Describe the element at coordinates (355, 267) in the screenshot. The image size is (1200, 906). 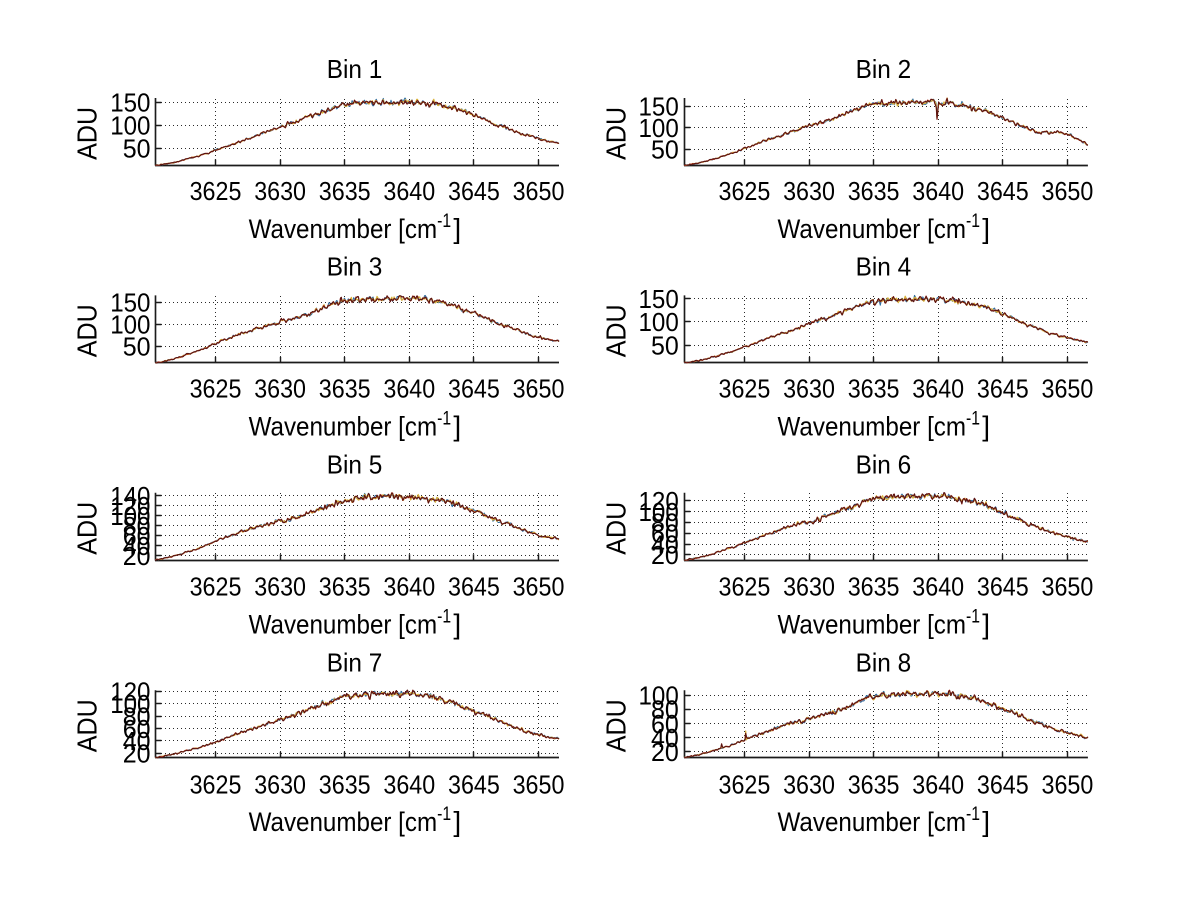
I see `svg-text: Bin 3` at that location.